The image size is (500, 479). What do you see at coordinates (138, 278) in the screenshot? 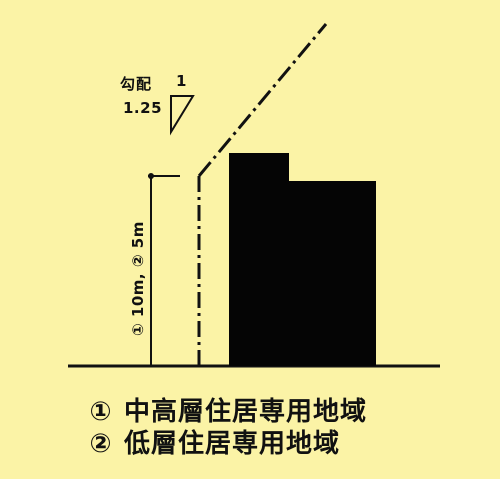
I see `height-limit-label: ① 10m, ② 5m` at bounding box center [138, 278].